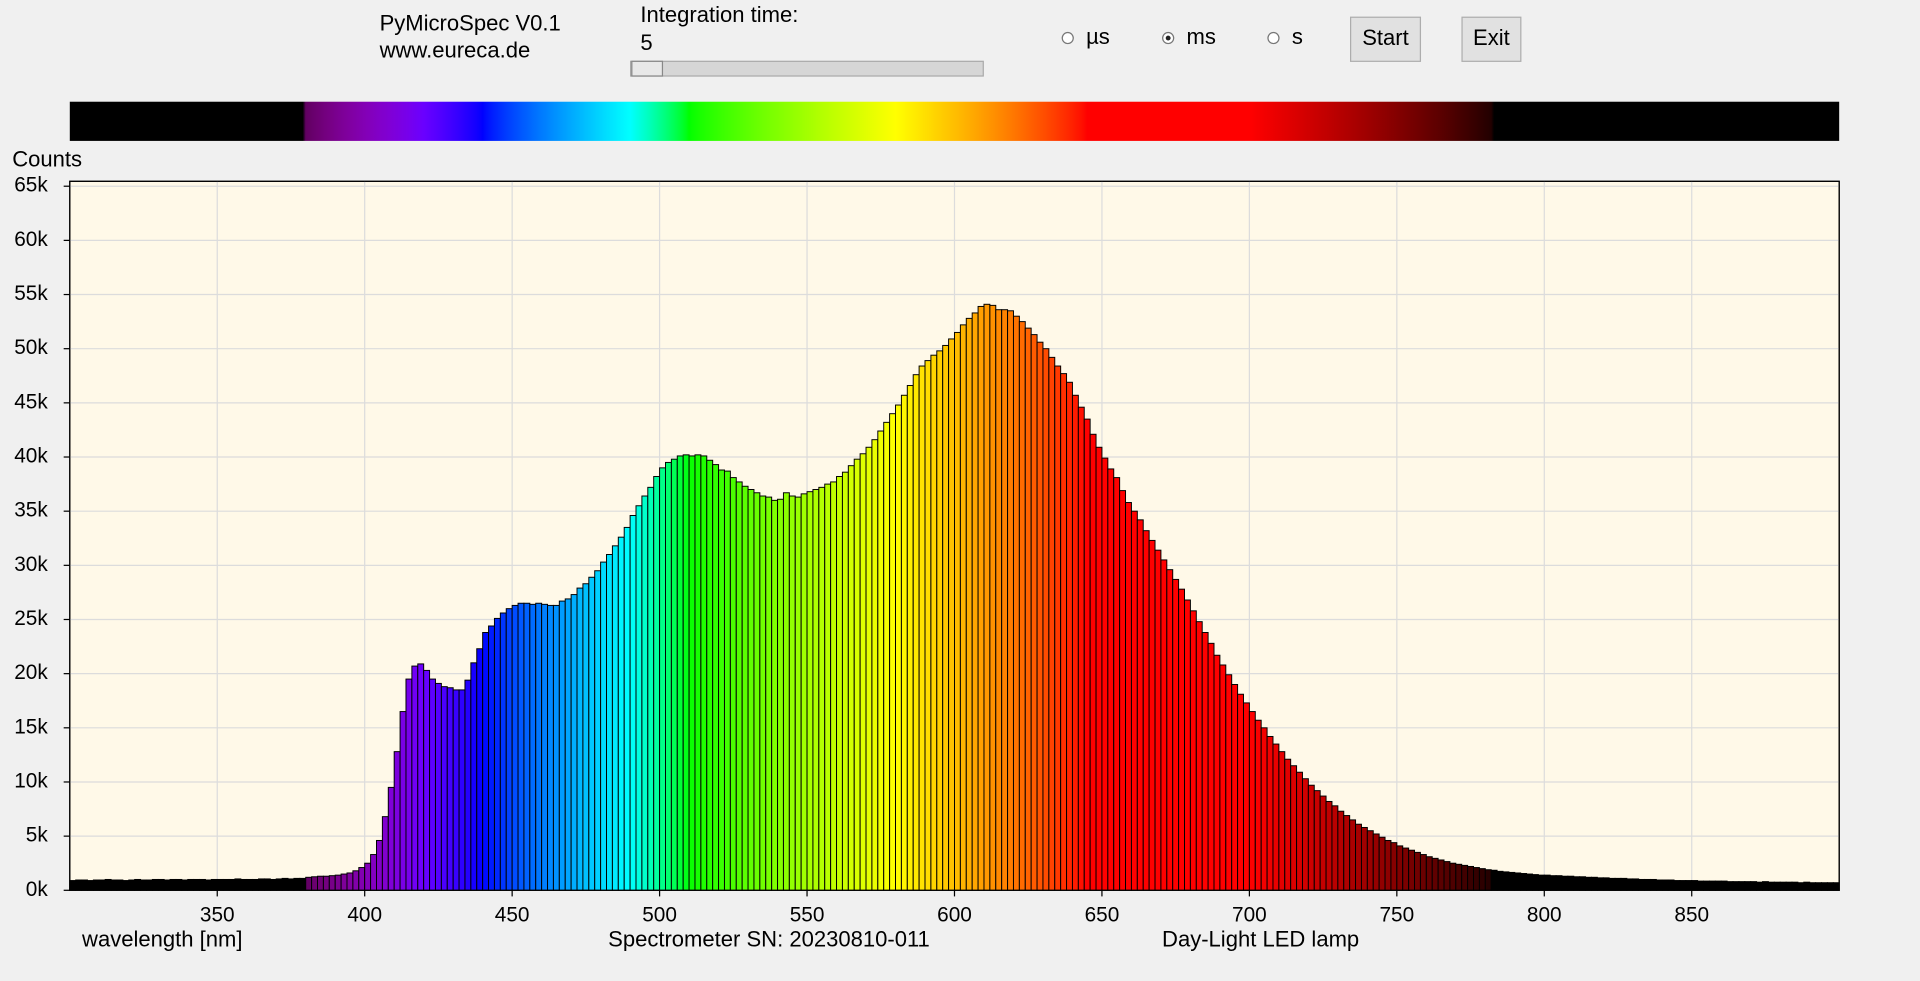 The width and height of the screenshot is (1920, 981). What do you see at coordinates (1691, 915) in the screenshot?
I see `x-tick-label: 850` at bounding box center [1691, 915].